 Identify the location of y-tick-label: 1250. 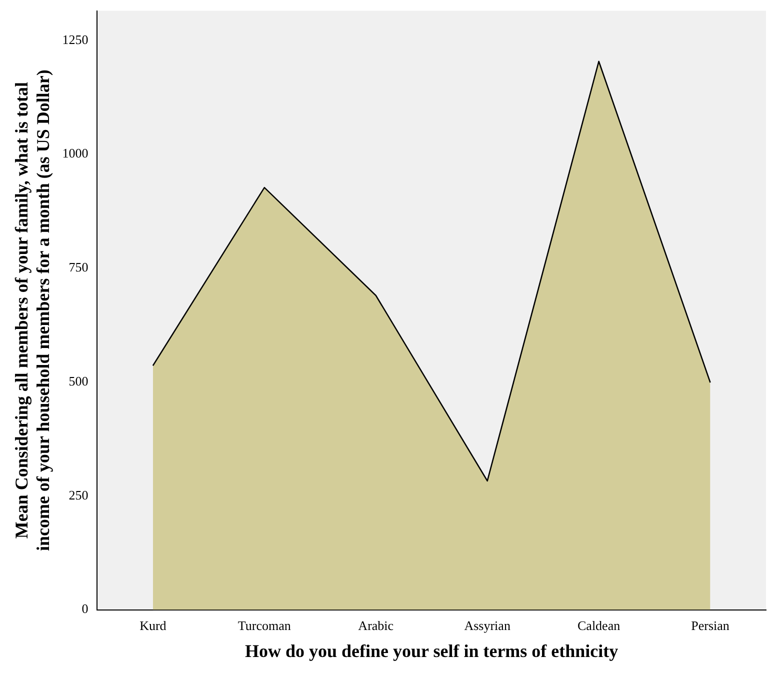
(75, 39).